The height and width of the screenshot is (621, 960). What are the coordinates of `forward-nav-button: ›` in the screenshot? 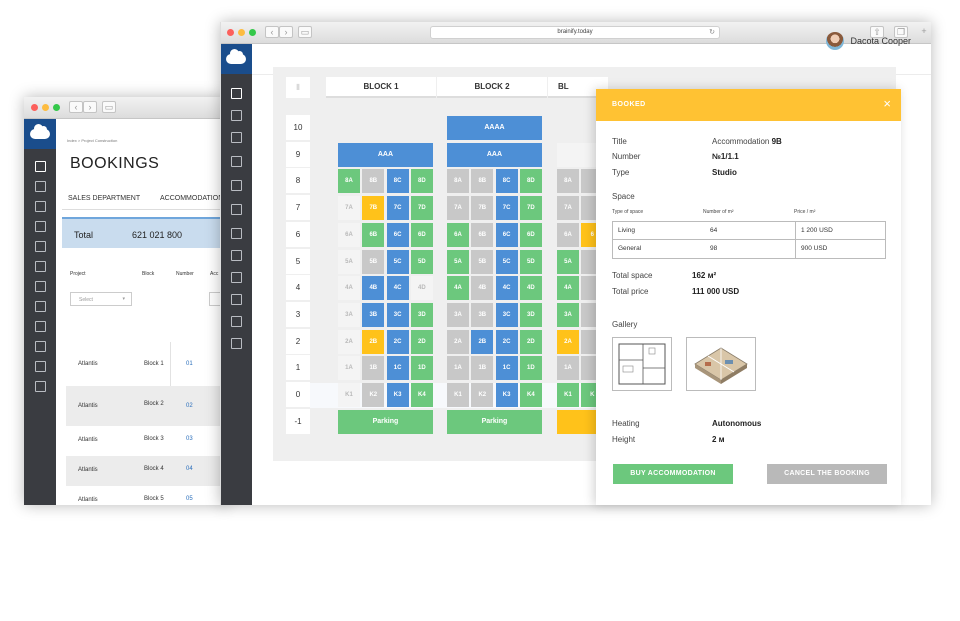 It's located at (90, 107).